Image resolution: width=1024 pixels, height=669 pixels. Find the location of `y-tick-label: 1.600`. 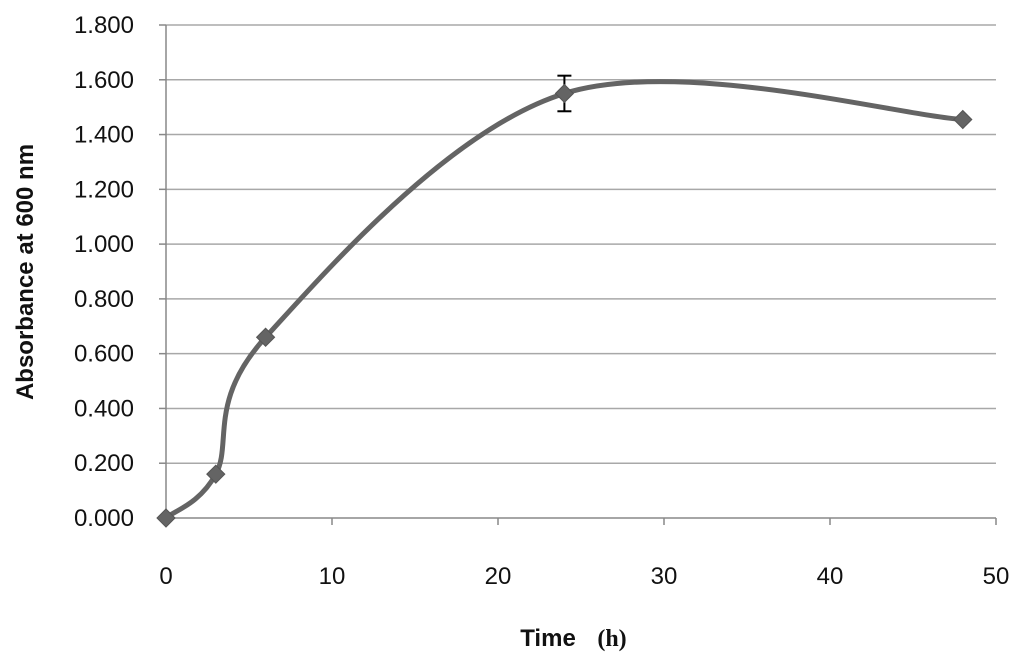

y-tick-label: 1.600 is located at coordinates (104, 80).